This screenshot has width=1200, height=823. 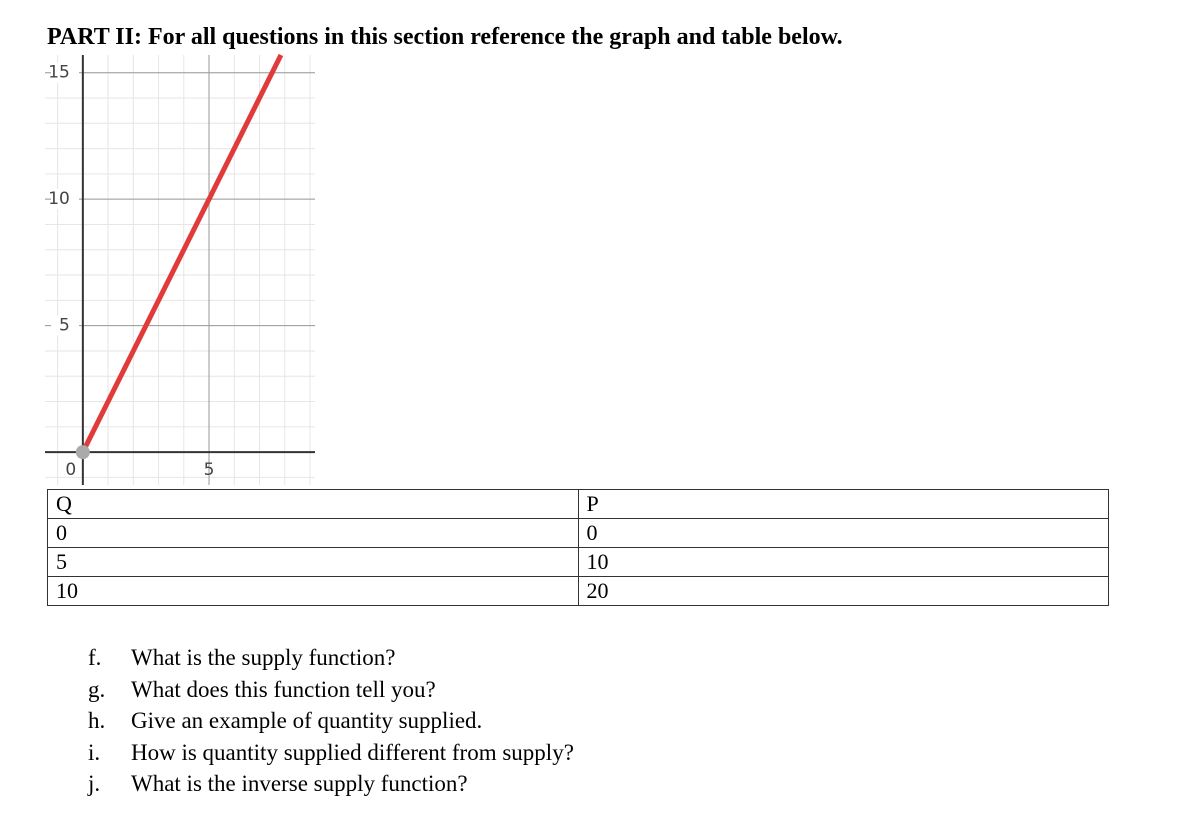 What do you see at coordinates (843, 591) in the screenshot?
I see `table-cell: 20` at bounding box center [843, 591].